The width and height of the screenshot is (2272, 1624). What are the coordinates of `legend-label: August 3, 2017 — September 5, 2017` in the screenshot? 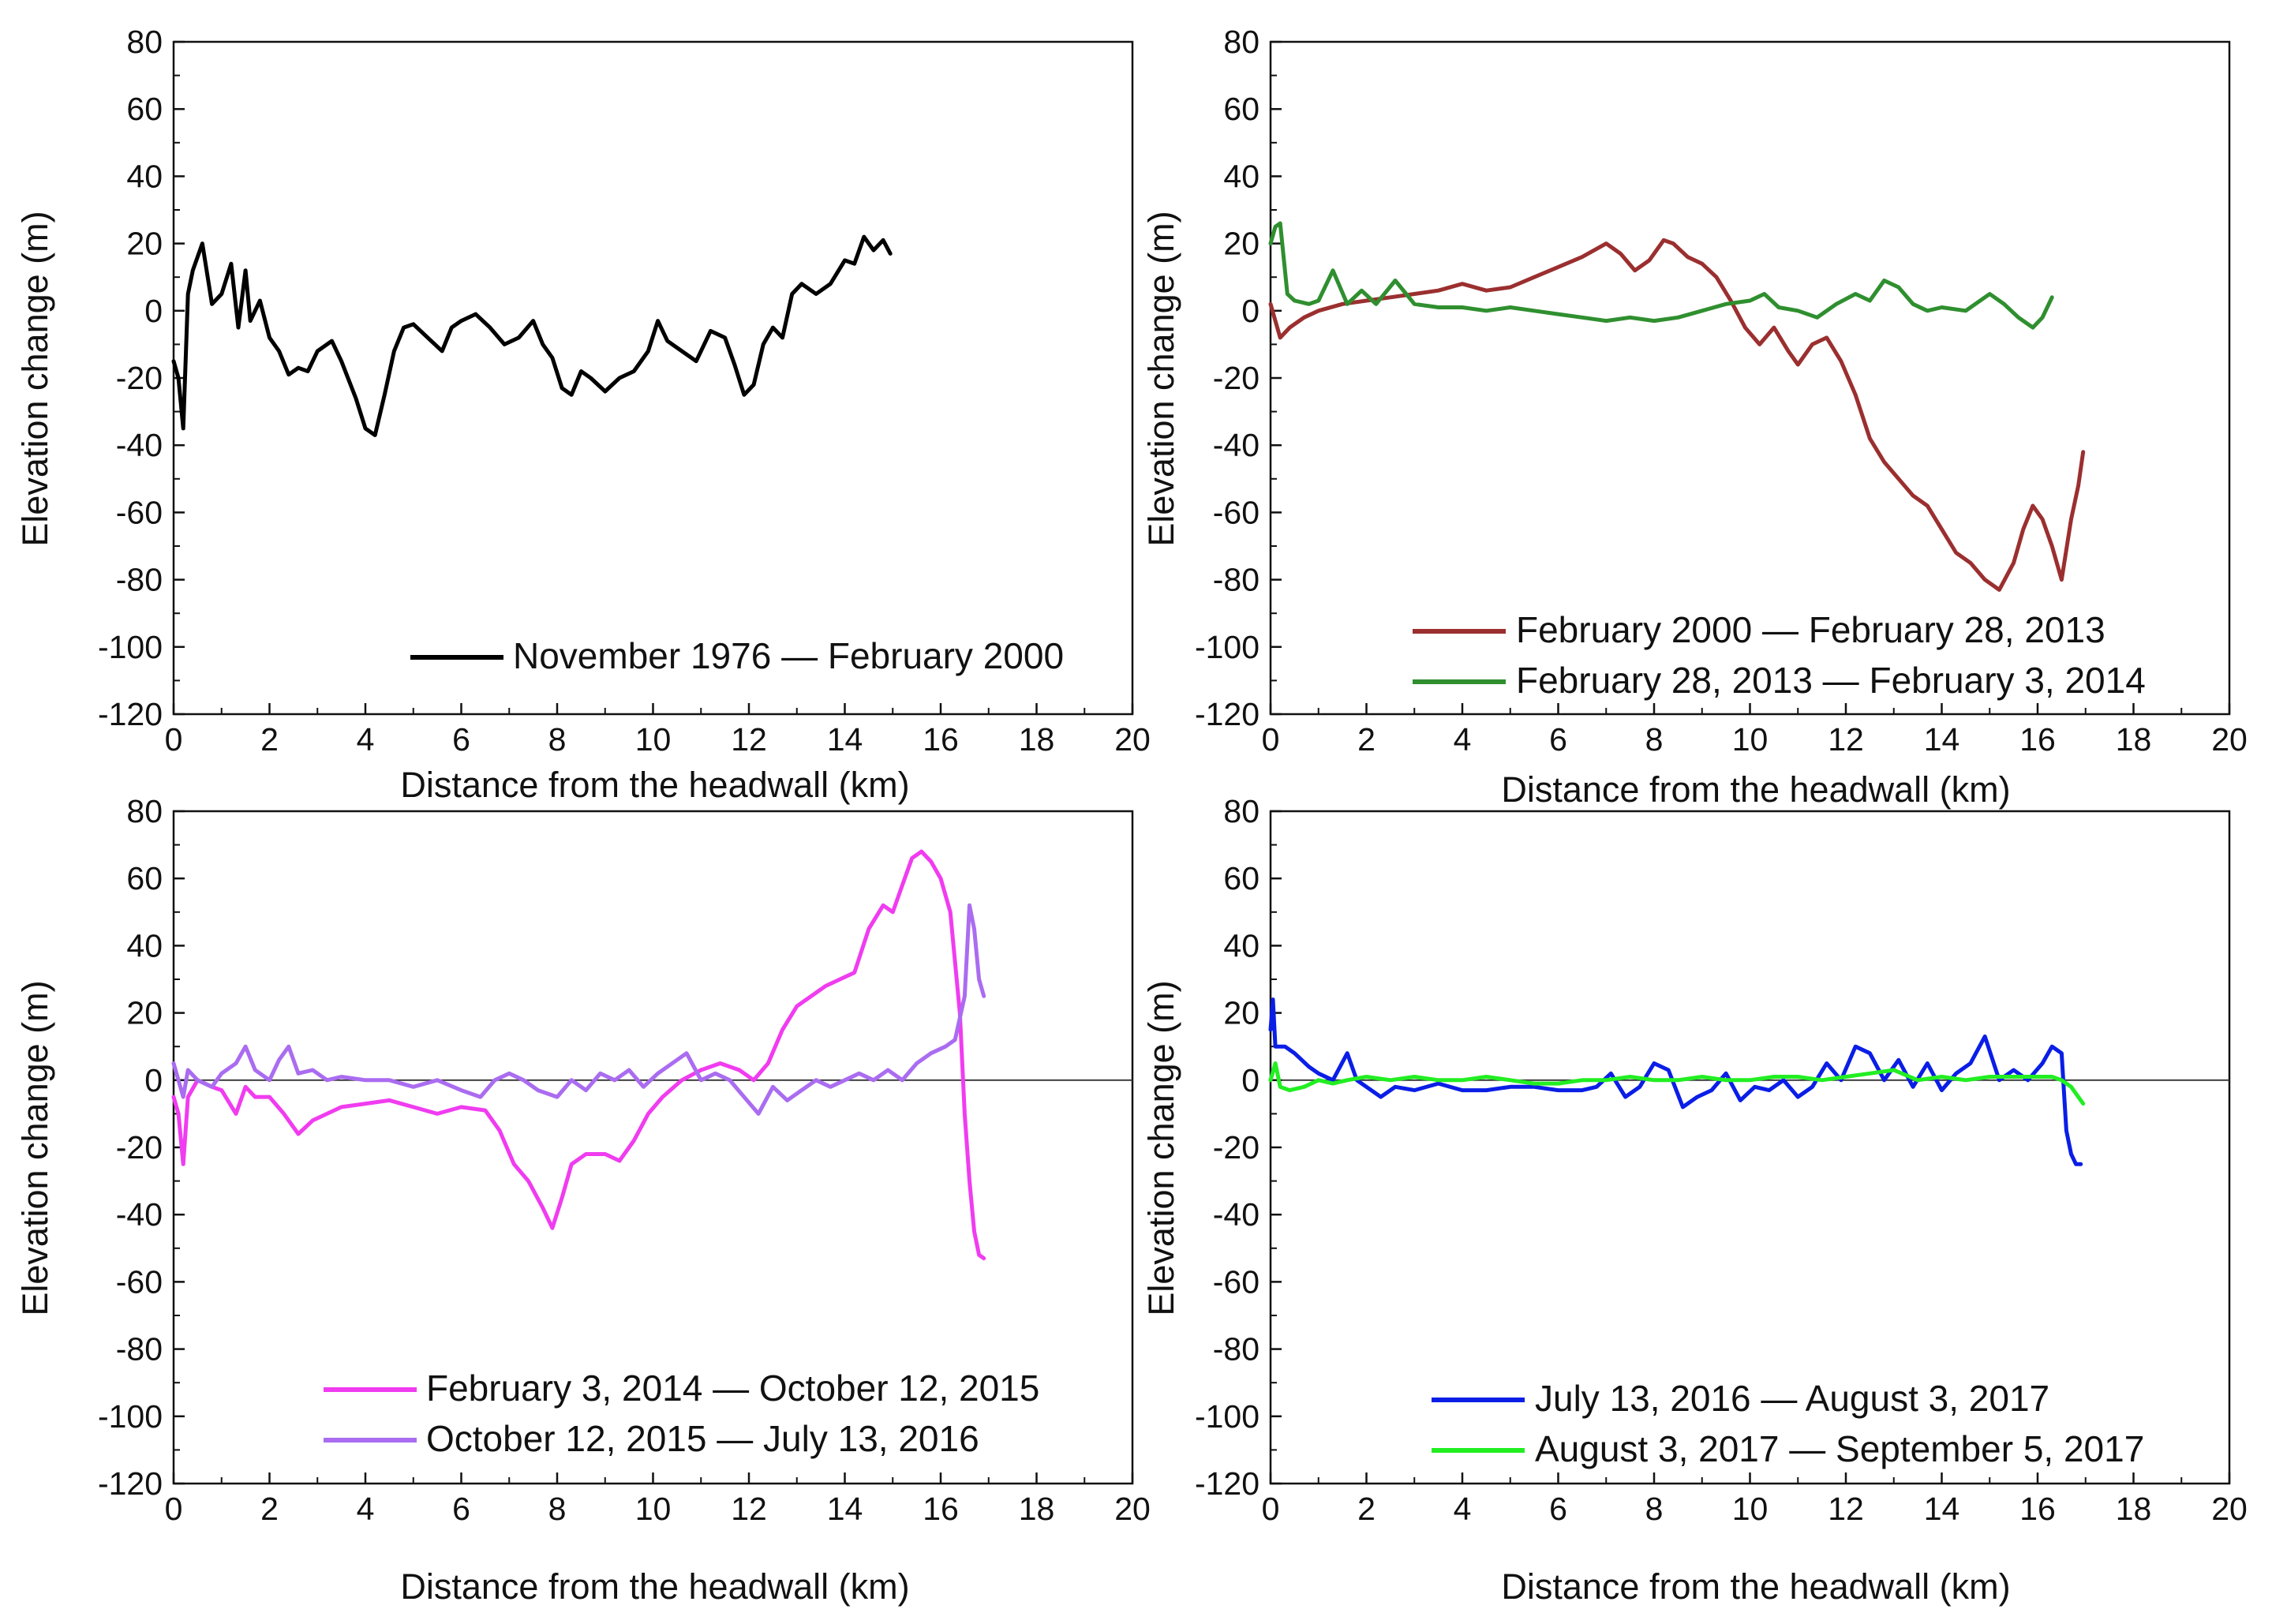 It's located at (1839, 1448).